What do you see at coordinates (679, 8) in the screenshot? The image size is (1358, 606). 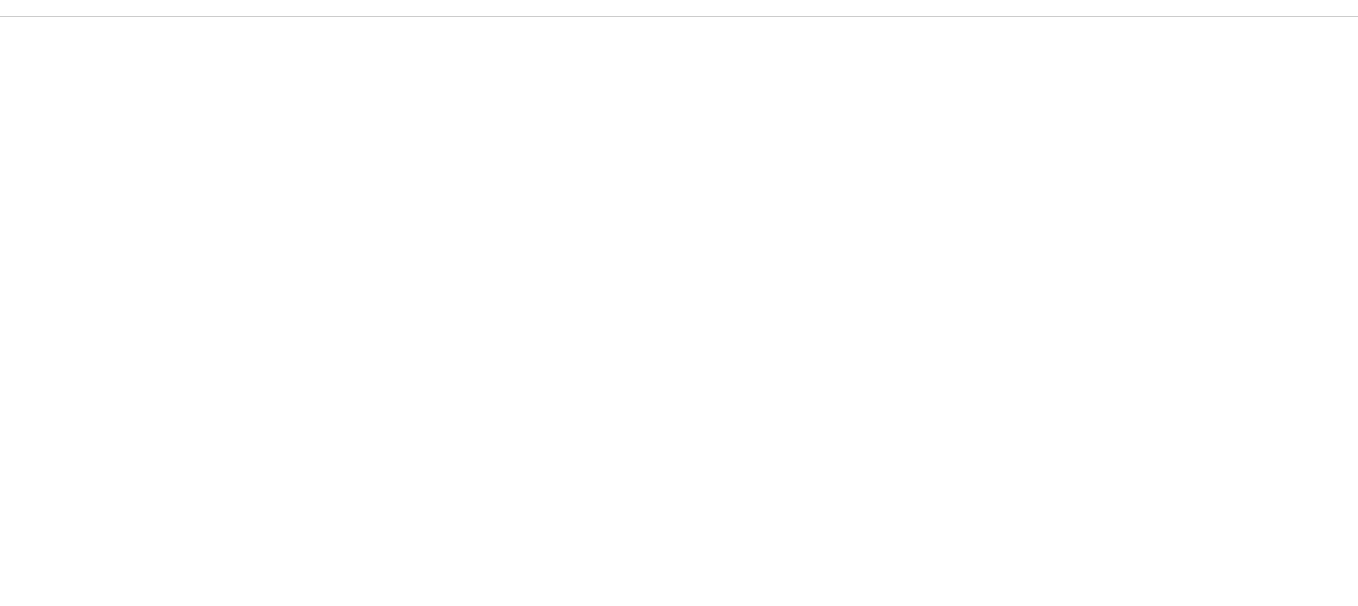 I see `window-title` at bounding box center [679, 8].